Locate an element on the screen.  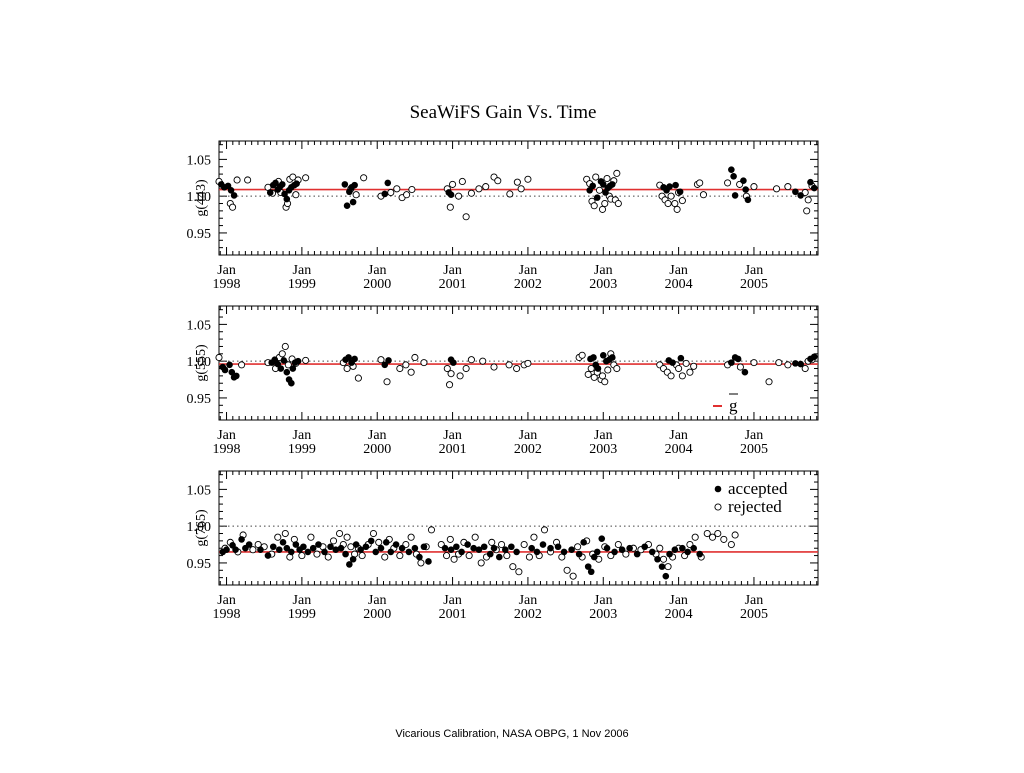
accepted-legend-marker is located at coordinates (718, 489).